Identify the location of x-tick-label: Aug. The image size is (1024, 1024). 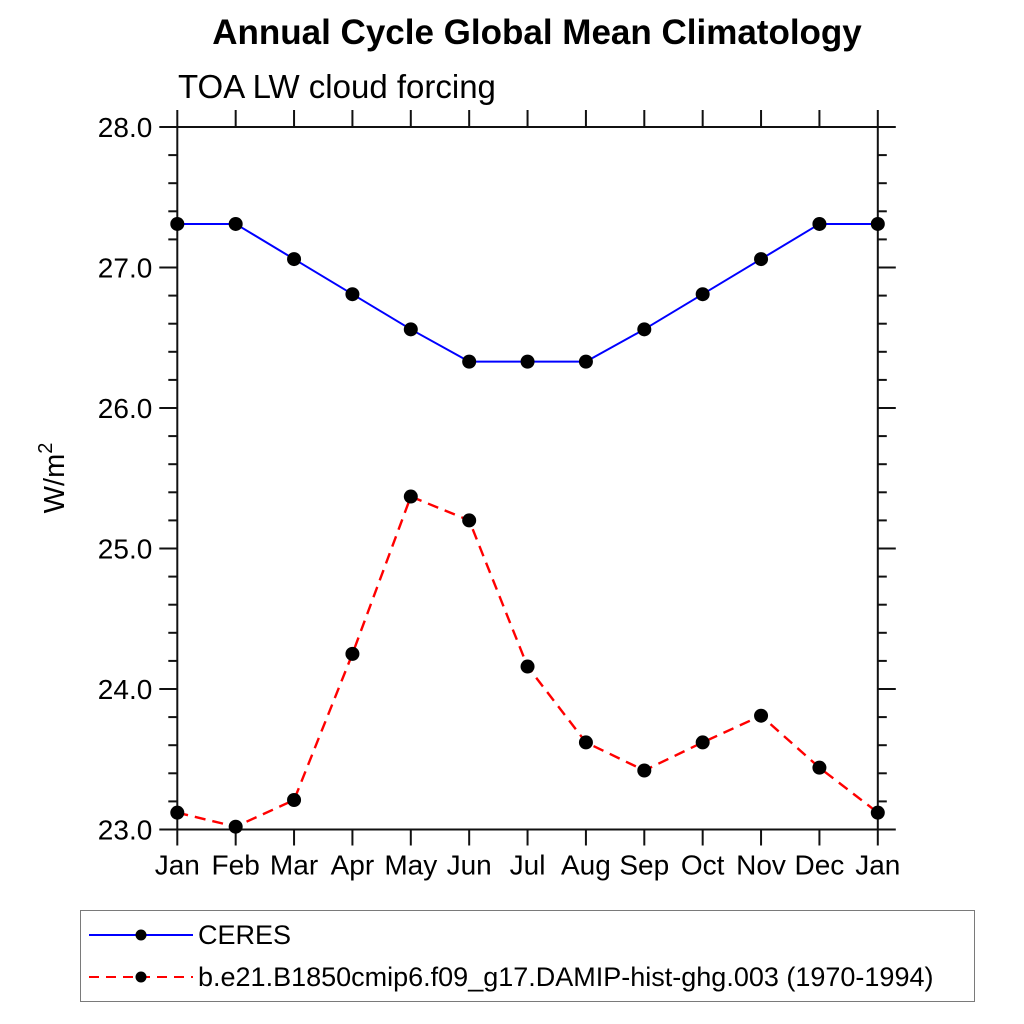
(586, 865).